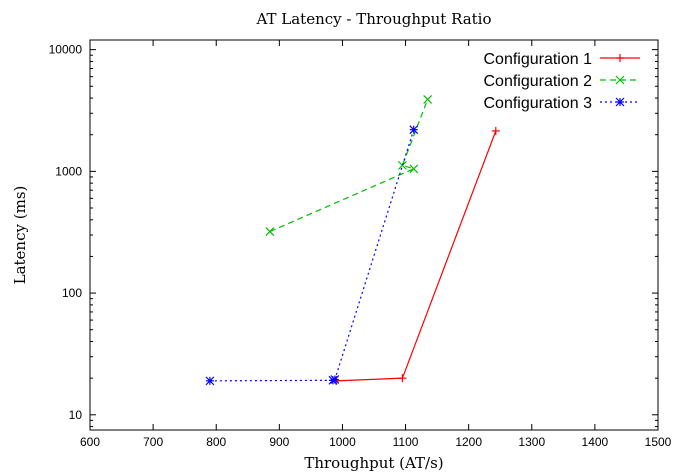 This screenshot has width=684, height=473. What do you see at coordinates (90, 442) in the screenshot?
I see `x-tick-label: 600` at bounding box center [90, 442].